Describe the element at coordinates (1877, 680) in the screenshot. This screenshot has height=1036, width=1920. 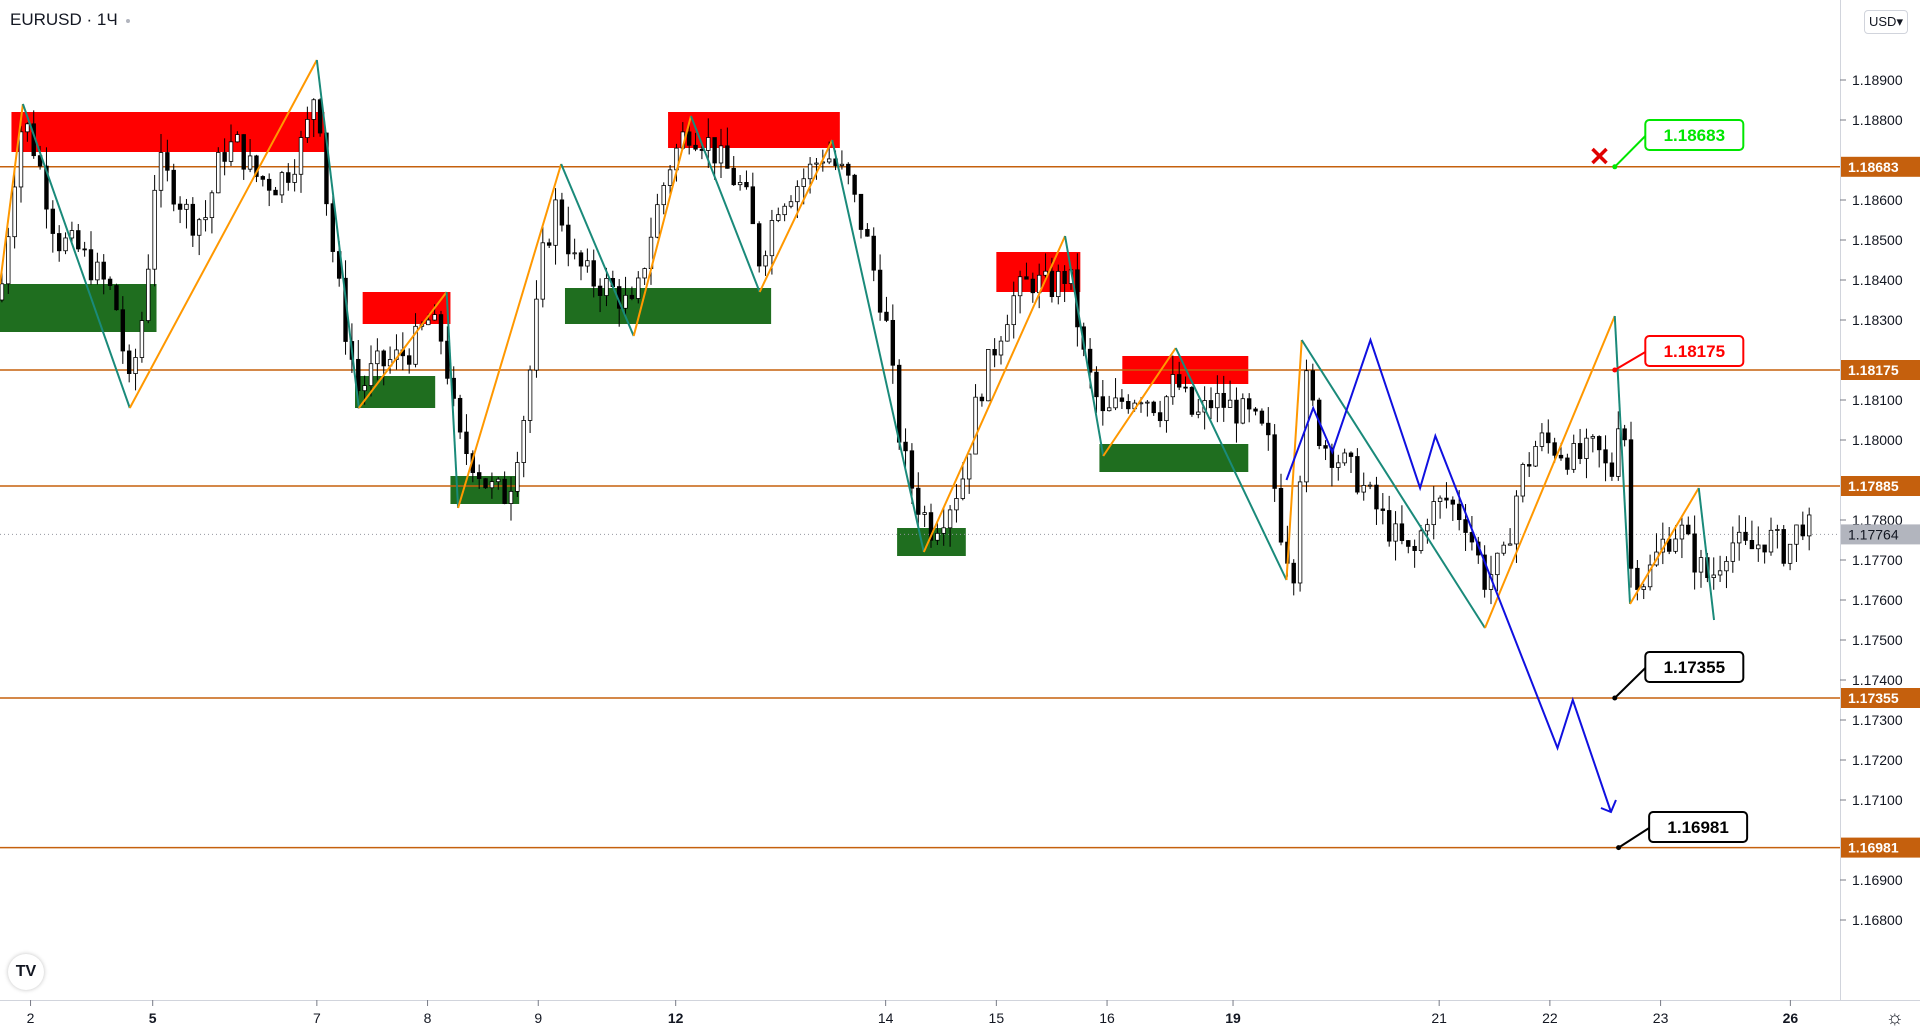
I see `price-tick-label: 1.17400` at that location.